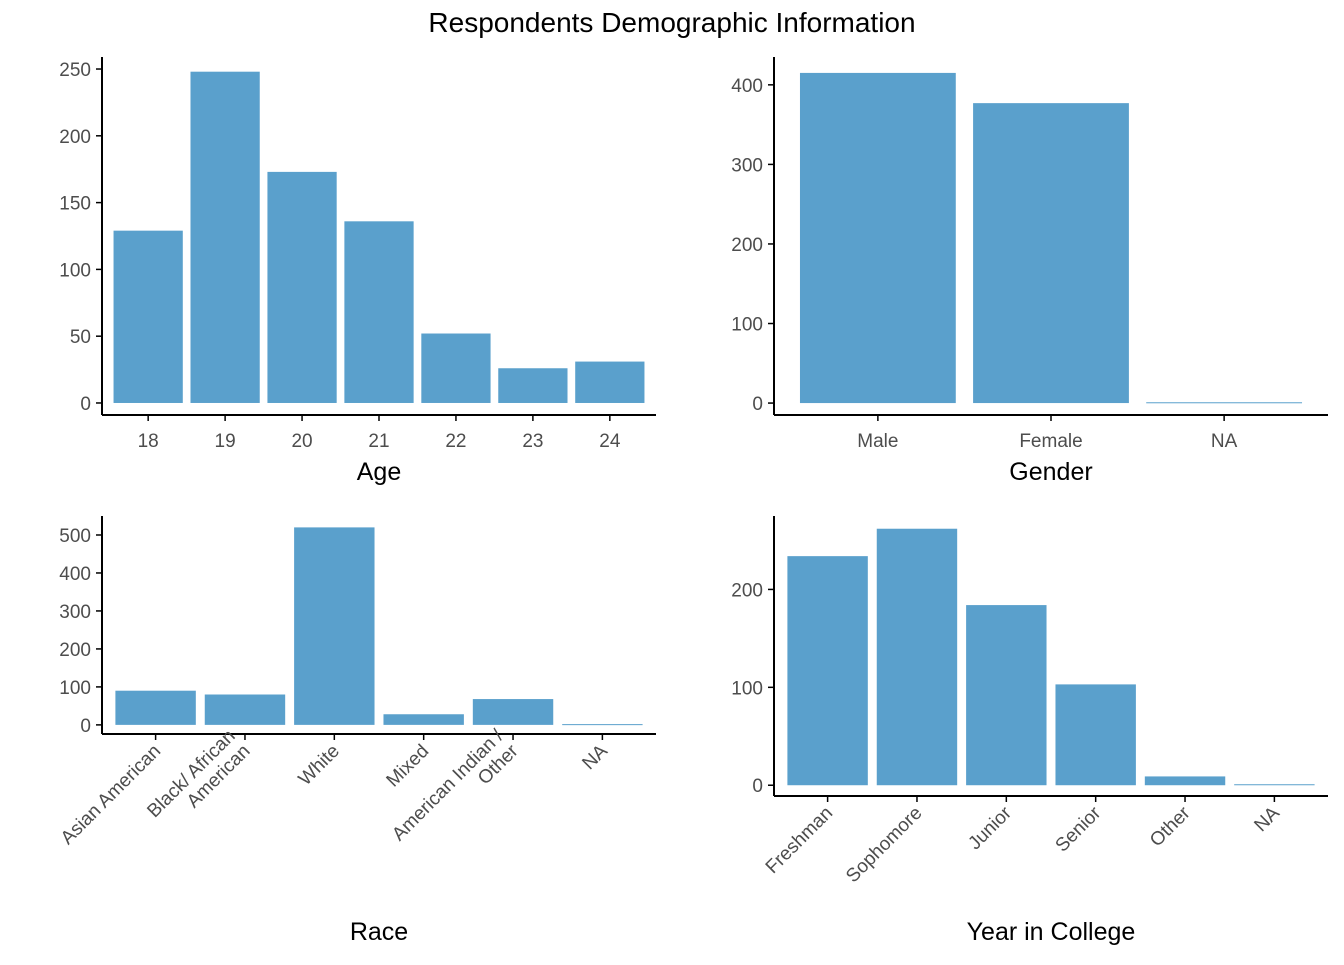 The height and width of the screenshot is (965, 1344). What do you see at coordinates (990, 828) in the screenshot?
I see `x-tick-label: Junior` at bounding box center [990, 828].